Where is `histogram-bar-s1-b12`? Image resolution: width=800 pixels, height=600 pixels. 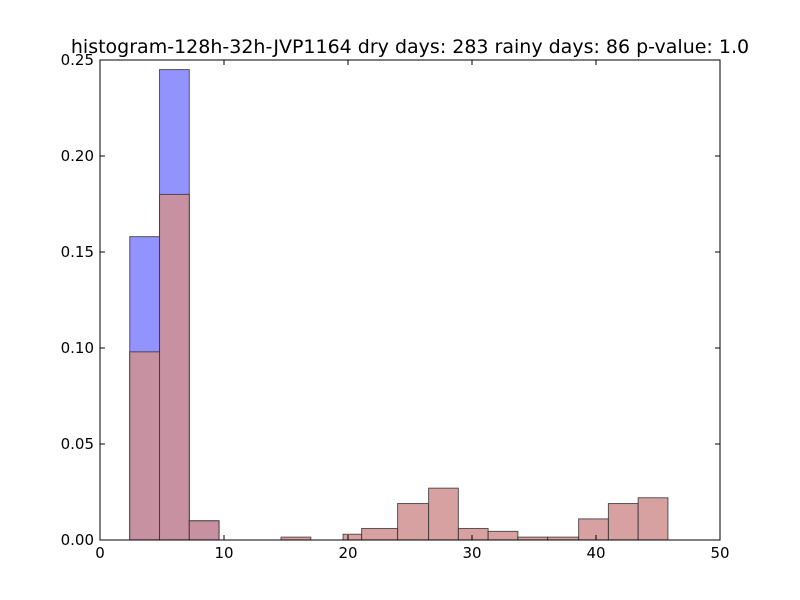 histogram-bar-s1-b12 is located at coordinates (593, 529).